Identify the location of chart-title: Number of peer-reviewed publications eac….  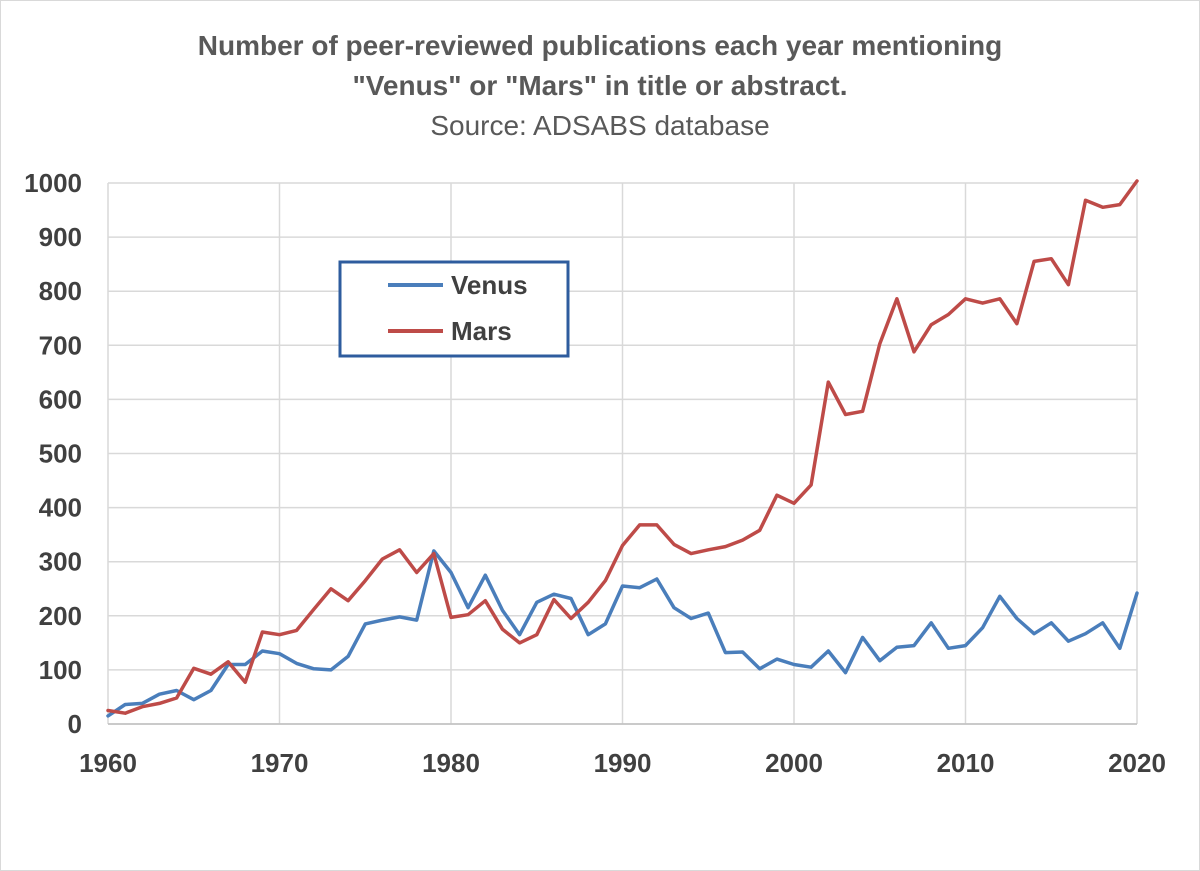
(600, 45).